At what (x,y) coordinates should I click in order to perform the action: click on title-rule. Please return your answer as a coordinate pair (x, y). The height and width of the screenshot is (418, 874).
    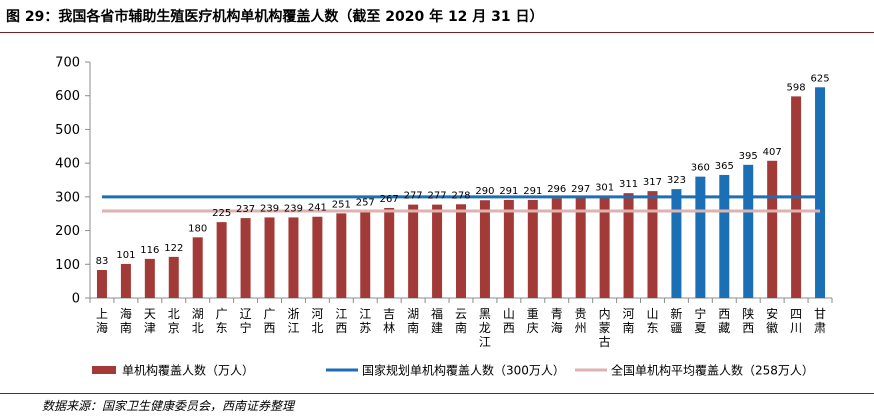
    Looking at the image, I should click on (437, 32).